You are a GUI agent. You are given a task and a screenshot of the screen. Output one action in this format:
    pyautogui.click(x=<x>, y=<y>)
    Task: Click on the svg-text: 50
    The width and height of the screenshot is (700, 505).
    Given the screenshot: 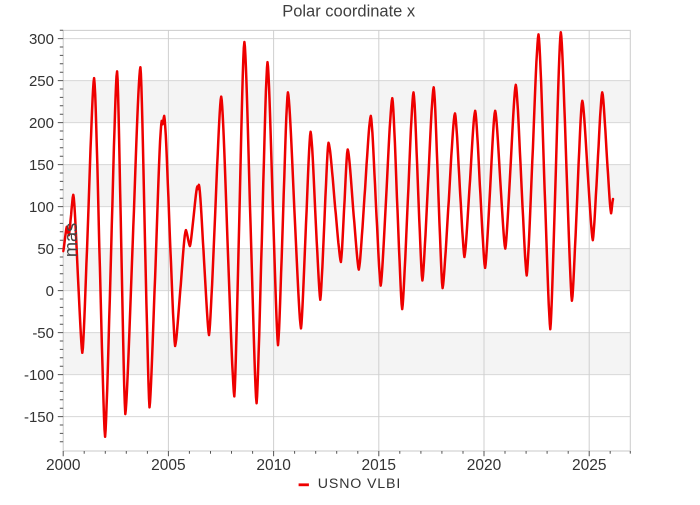 What is the action you would take?
    pyautogui.click(x=45, y=249)
    